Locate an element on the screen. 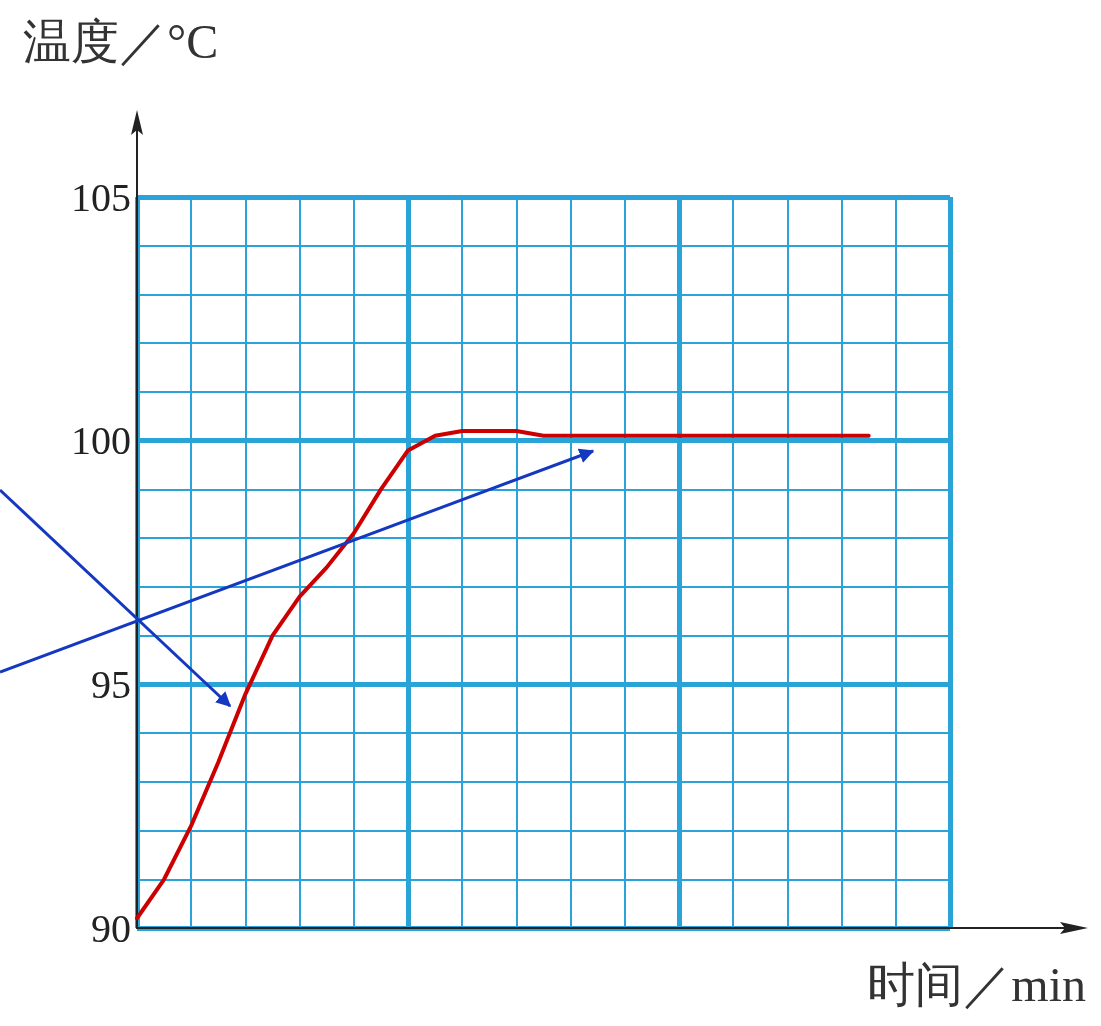  y-tick-label: 105 is located at coordinates (101, 197).